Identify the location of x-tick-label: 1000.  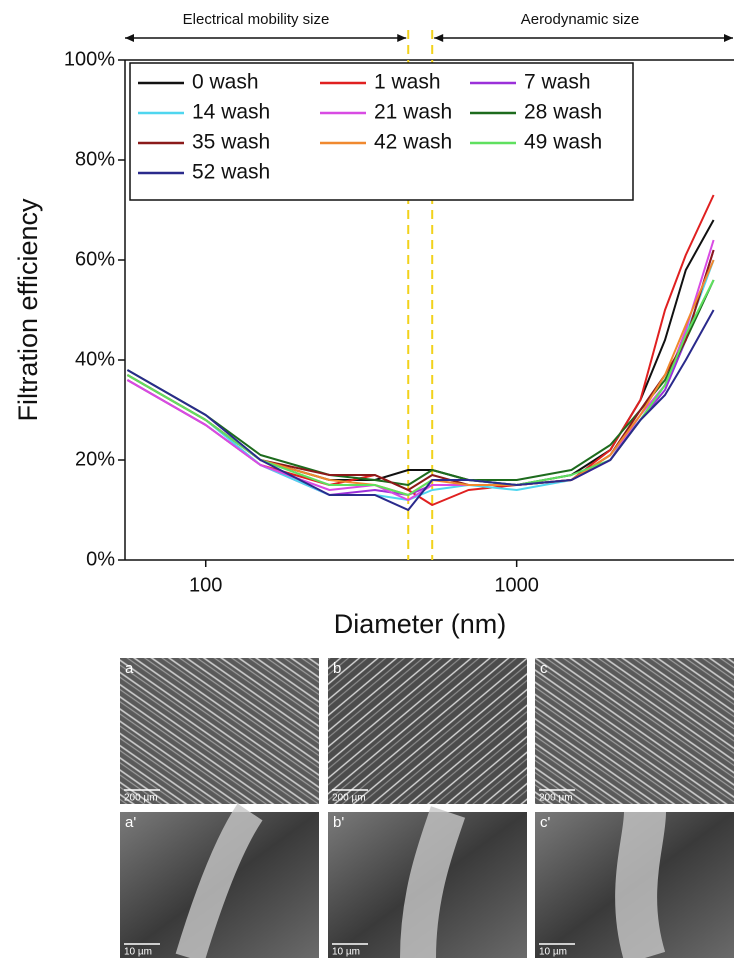
(516, 585).